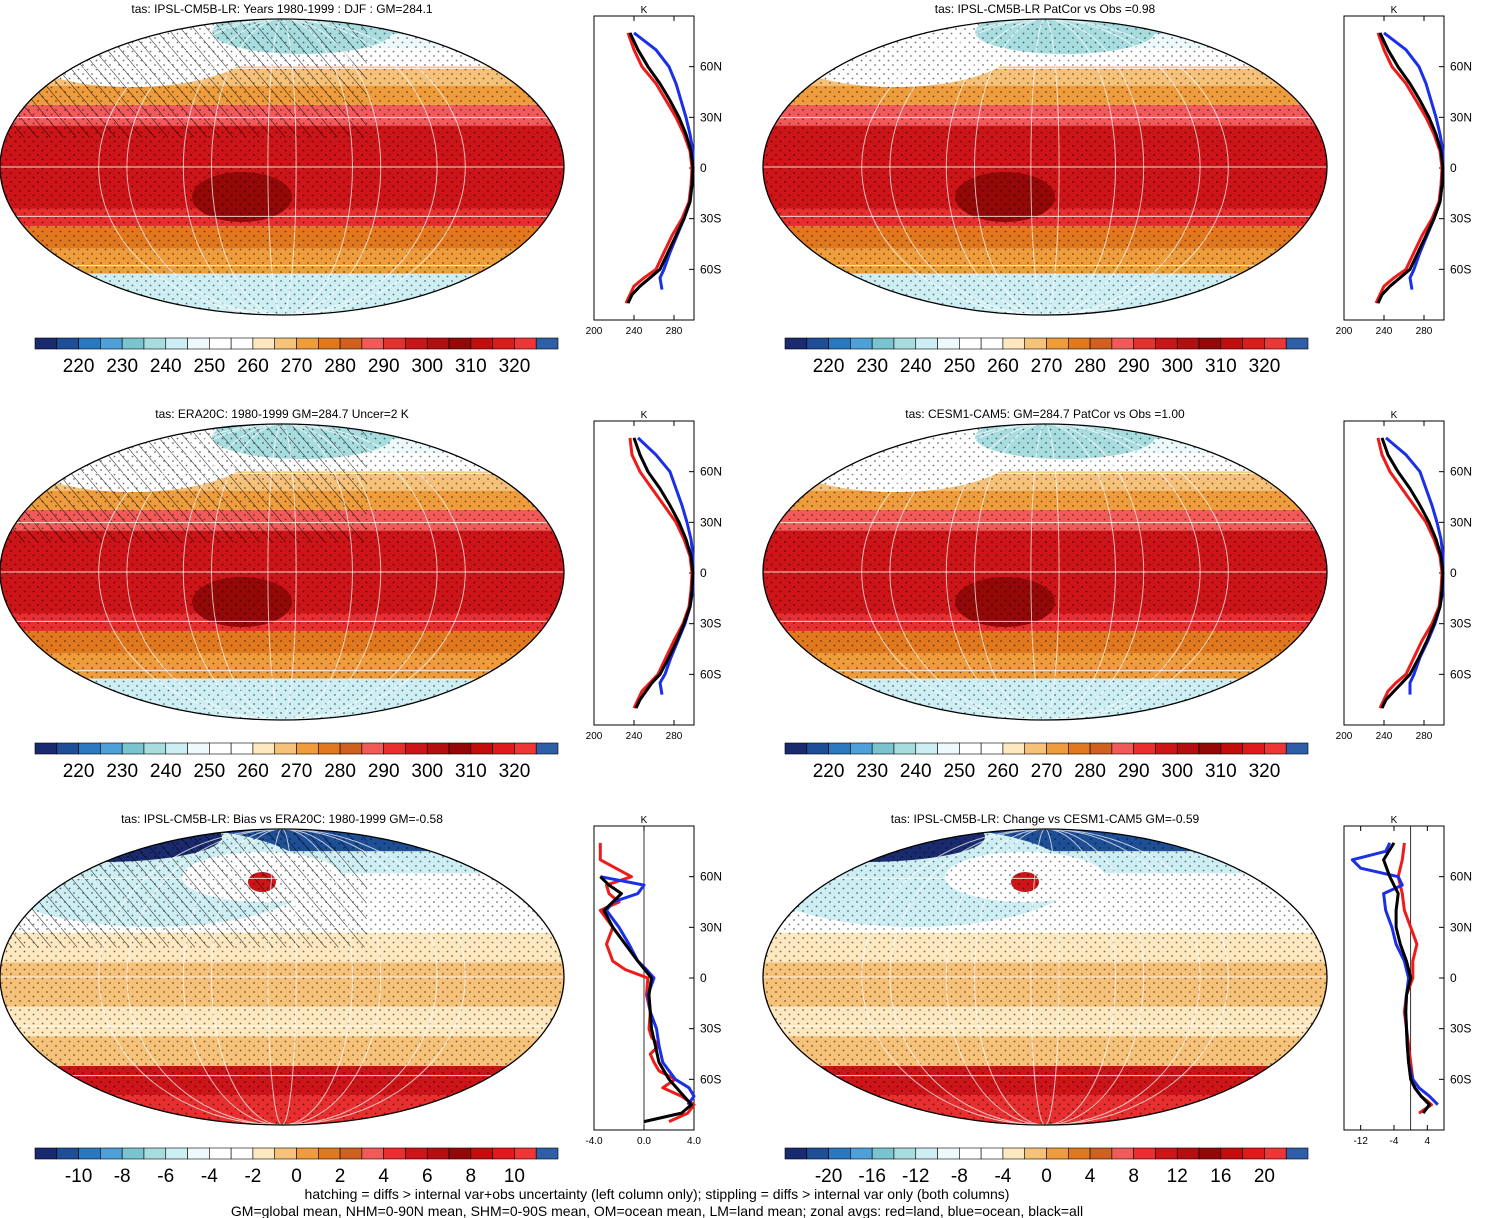 The height and width of the screenshot is (1218, 1485). What do you see at coordinates (1453, 978) in the screenshot?
I see `lat-tick-label: 0` at bounding box center [1453, 978].